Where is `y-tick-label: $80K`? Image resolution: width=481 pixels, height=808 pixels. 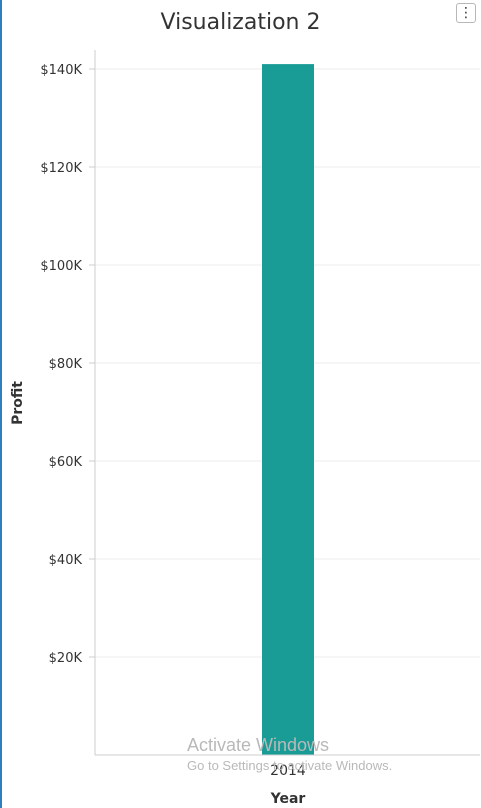 y-tick-label: $80K is located at coordinates (66, 364).